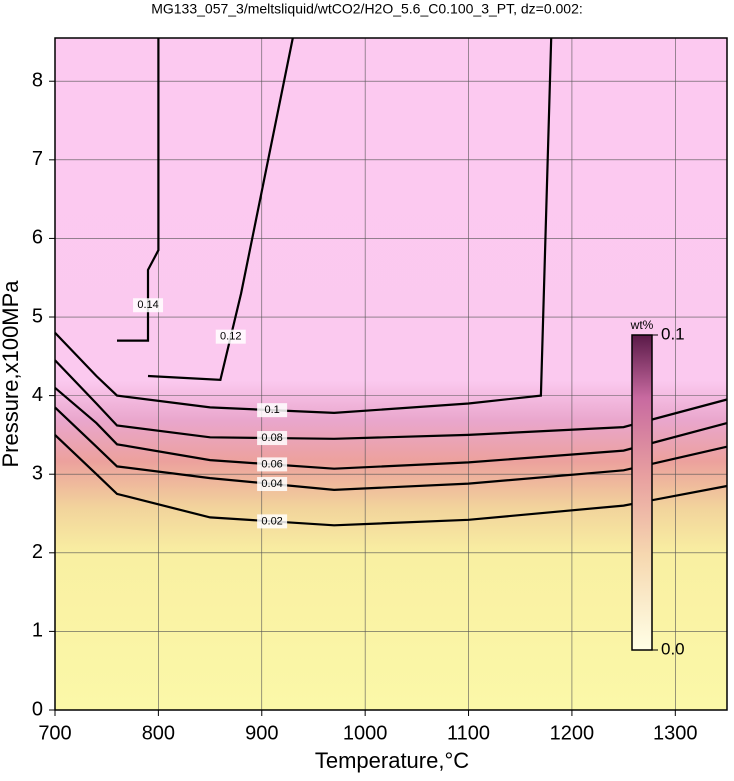  What do you see at coordinates (37, 395) in the screenshot?
I see `y-tick-label: 4` at bounding box center [37, 395].